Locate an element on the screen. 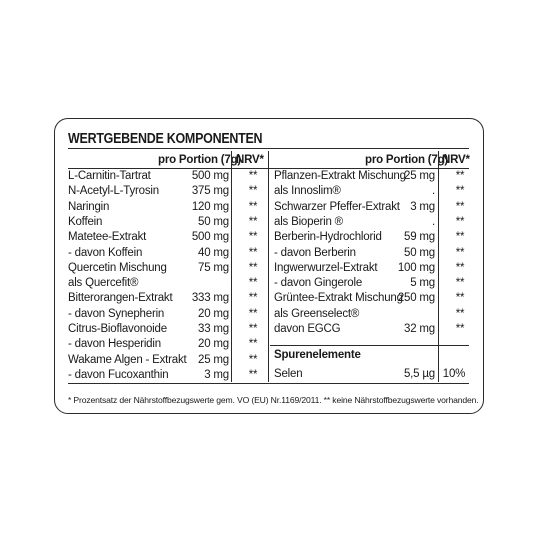 This screenshot has width=533, height=533. ingredient-name: als Innoslim® is located at coordinates (307, 191).